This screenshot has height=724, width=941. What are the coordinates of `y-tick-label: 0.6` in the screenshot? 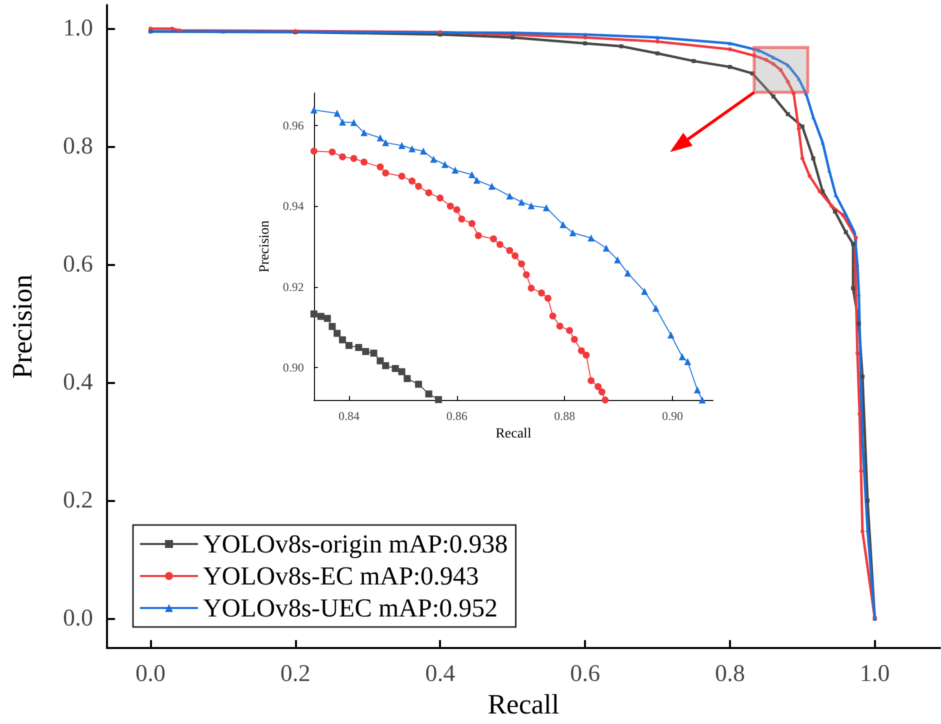 It's located at (78, 265).